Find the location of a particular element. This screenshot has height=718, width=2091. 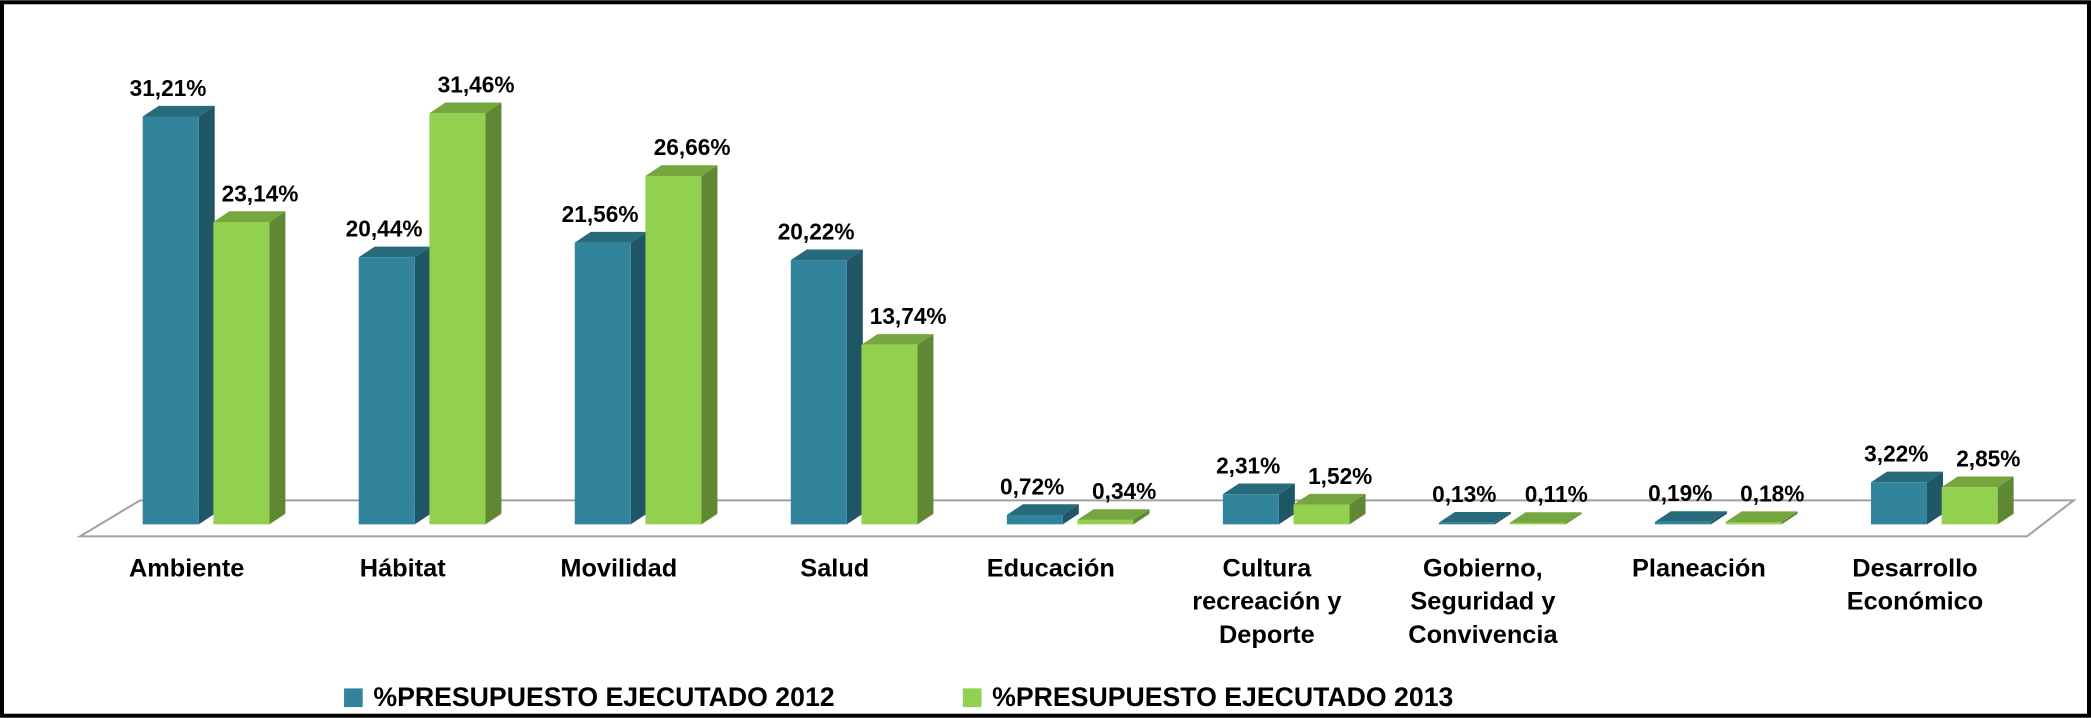

data-label: 20,44% is located at coordinates (384, 229).